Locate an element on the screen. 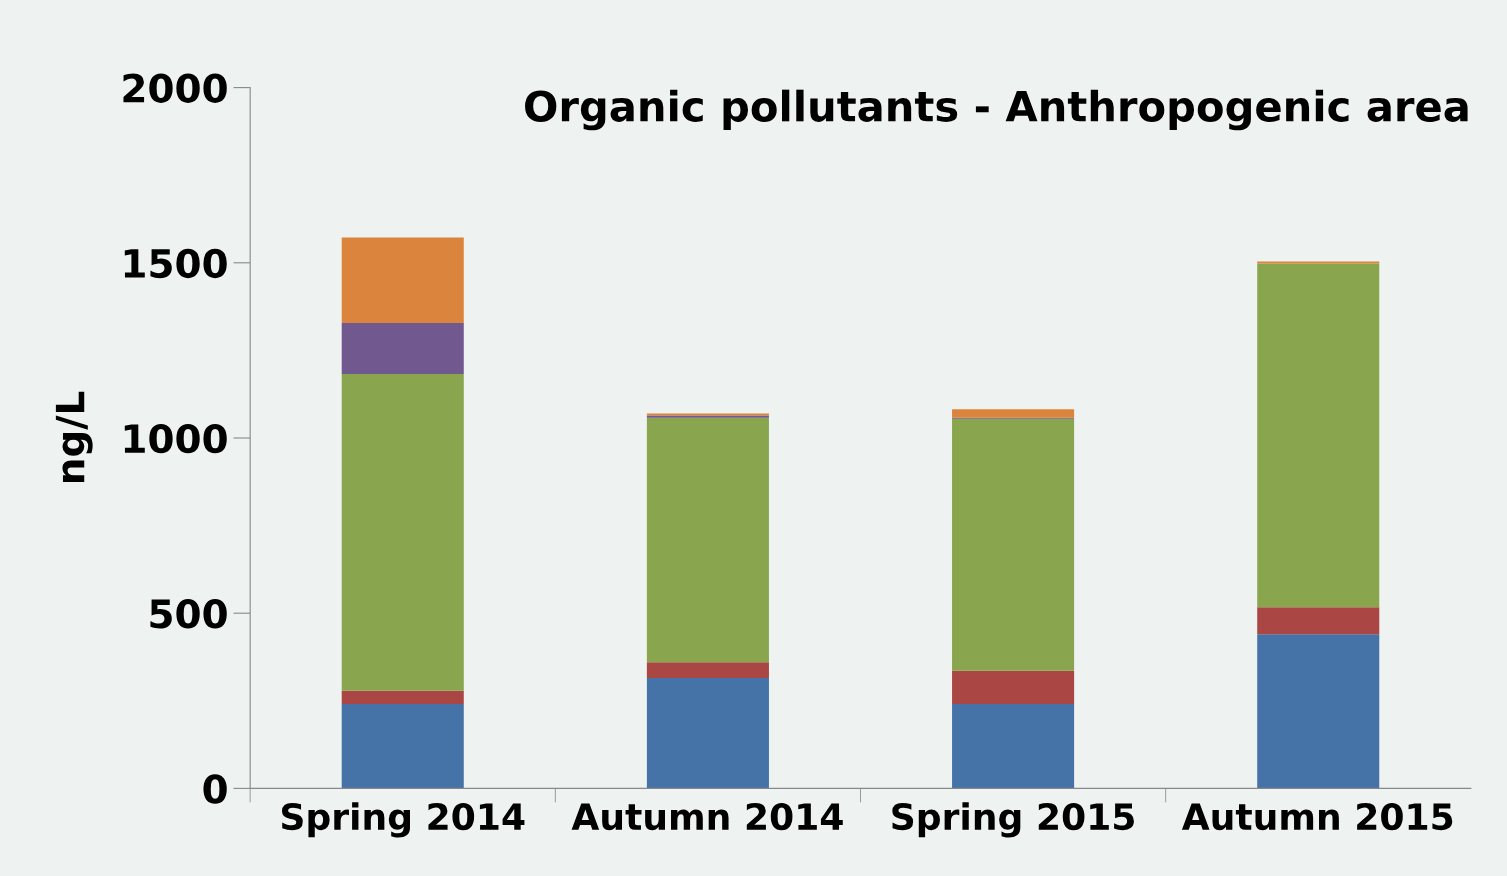  x-tick-label: Autumn 2015 is located at coordinates (1317, 816).